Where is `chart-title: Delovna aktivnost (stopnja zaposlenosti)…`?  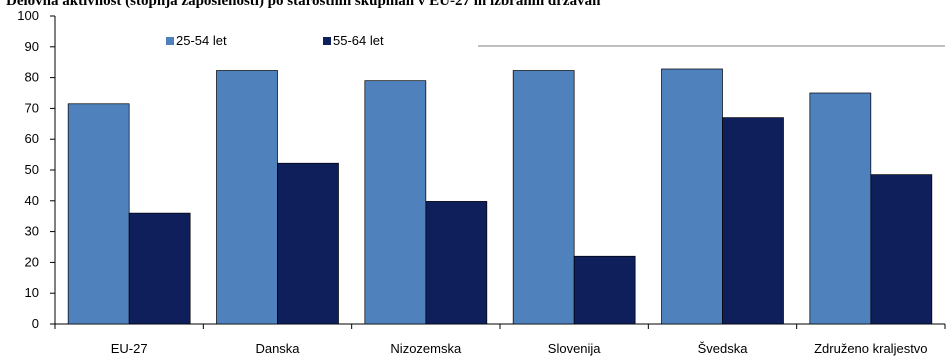 chart-title: Delovna aktivnost (stopnja zaposlenosti)… is located at coordinates (303, 4).